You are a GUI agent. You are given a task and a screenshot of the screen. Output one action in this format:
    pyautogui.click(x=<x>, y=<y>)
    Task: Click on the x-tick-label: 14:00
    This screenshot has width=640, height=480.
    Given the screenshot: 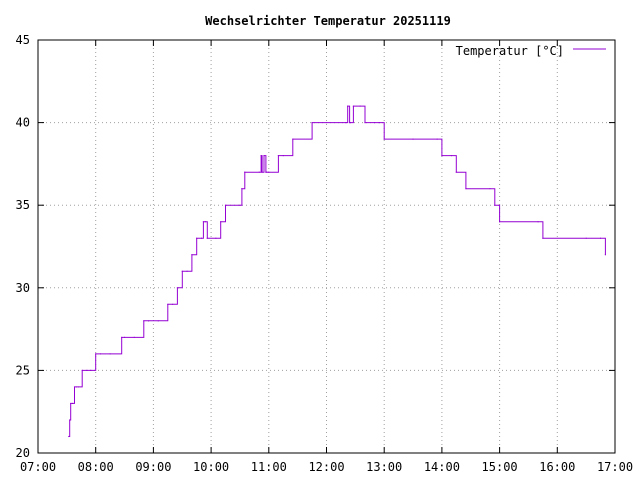 What is the action you would take?
    pyautogui.click(x=442, y=467)
    